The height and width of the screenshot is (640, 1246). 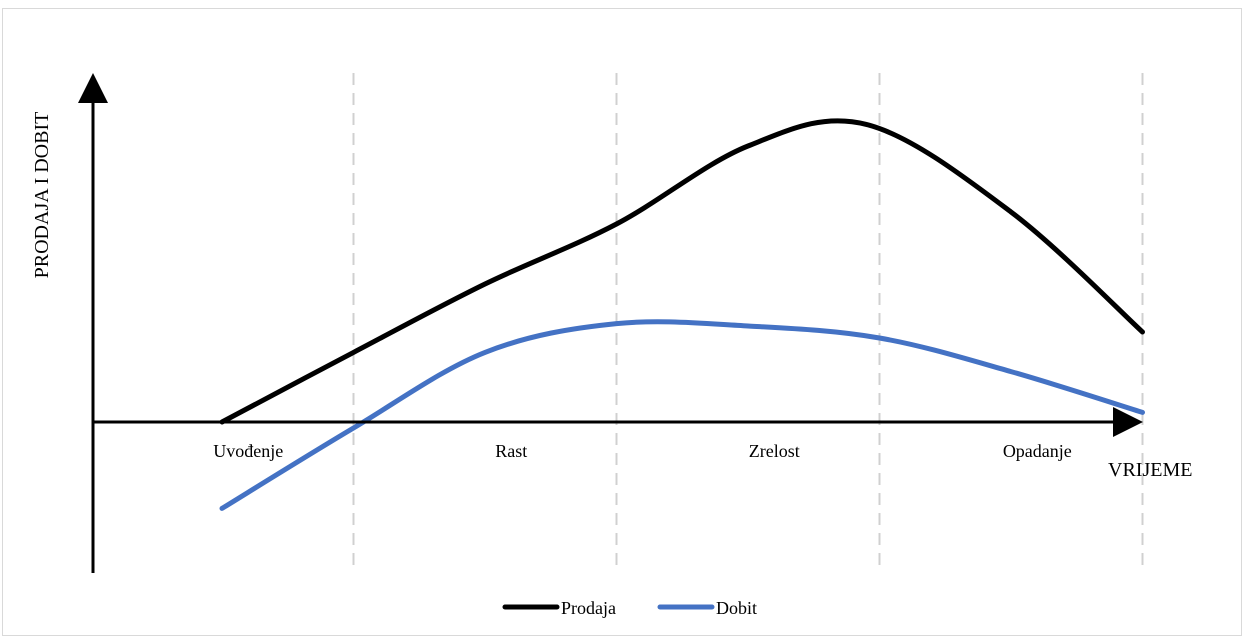 I want to click on category-label: Rast, so click(x=511, y=451).